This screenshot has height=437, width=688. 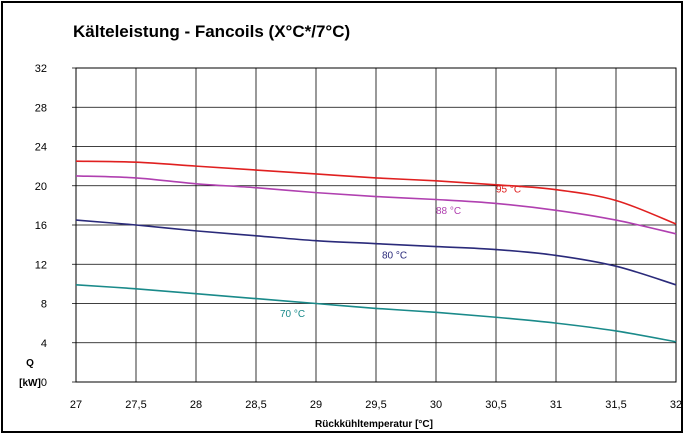 I want to click on y-tick-label: 0, so click(x=44, y=383).